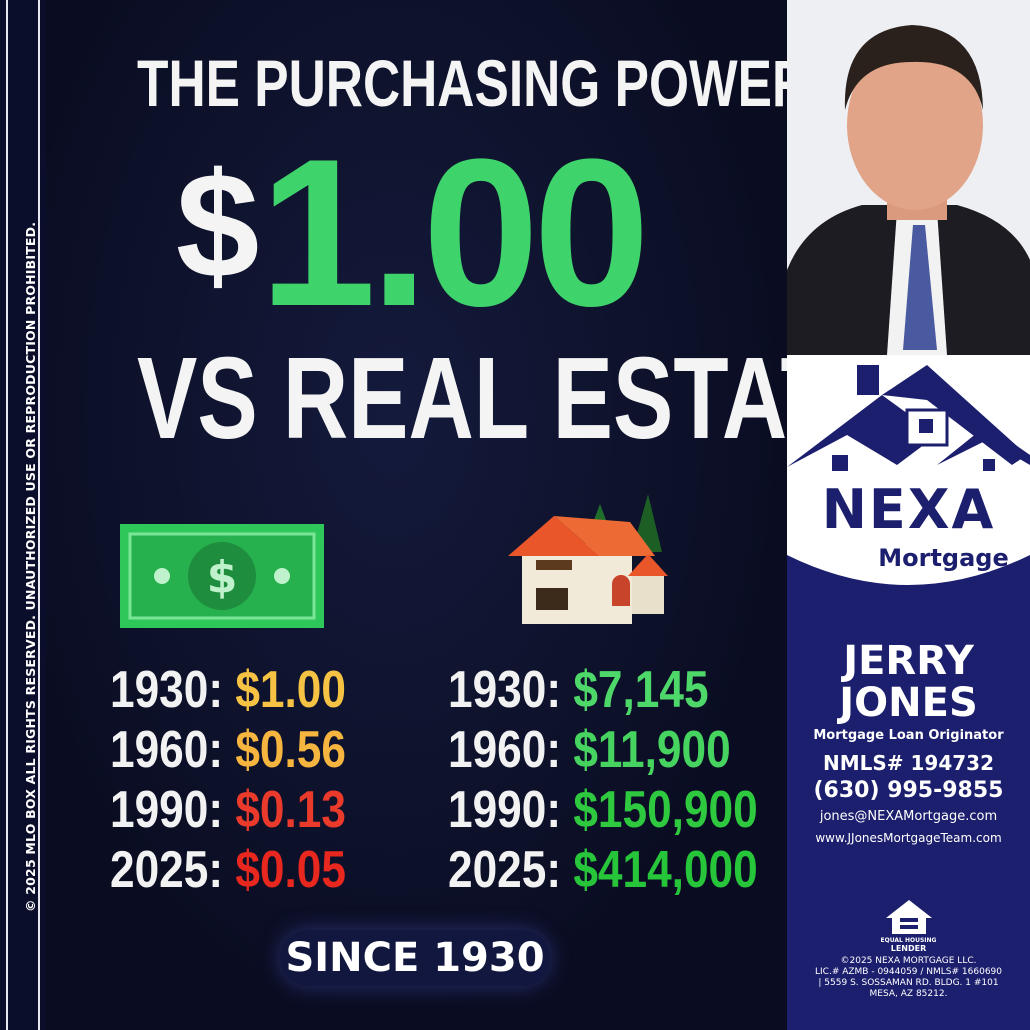 Image resolution: width=1030 pixels, height=1030 pixels. I want to click on ehl-line2: LENDER, so click(908, 948).